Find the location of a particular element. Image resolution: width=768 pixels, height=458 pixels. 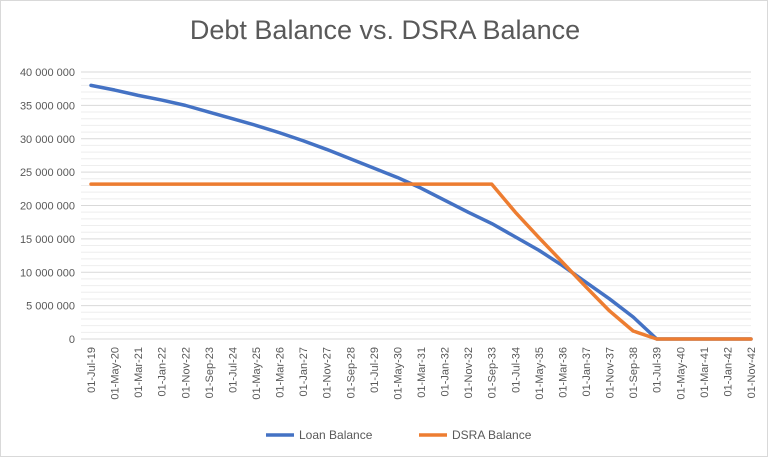

x-tick-label: 01-Mar-41 is located at coordinates (705, 372).